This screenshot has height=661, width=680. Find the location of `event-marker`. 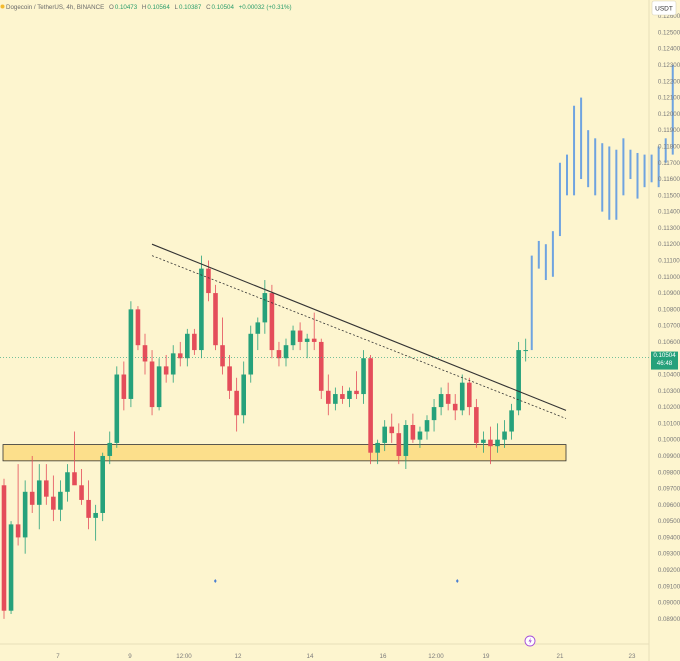

event-marker is located at coordinates (530, 641).